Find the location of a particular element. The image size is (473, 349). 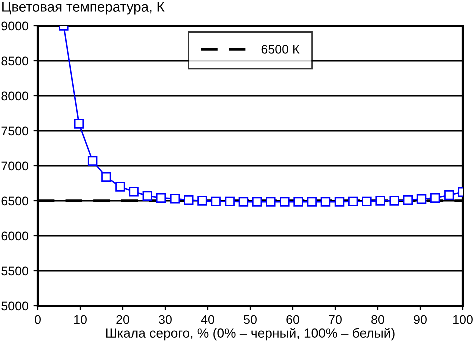

y-tick-label: 5500 is located at coordinates (15, 271).